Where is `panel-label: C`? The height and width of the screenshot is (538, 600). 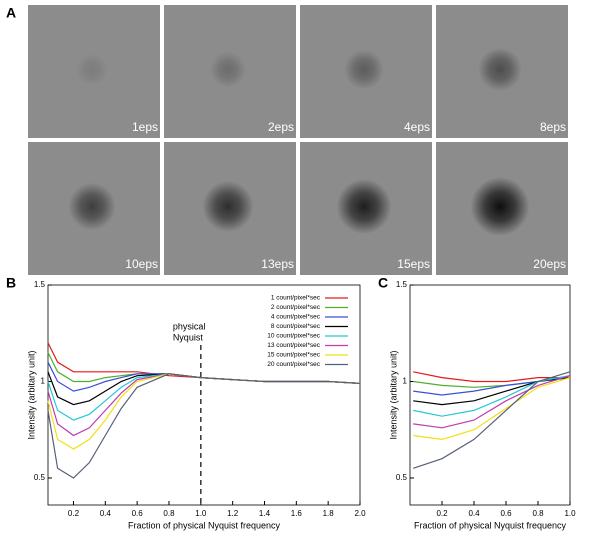
panel-label: C is located at coordinates (383, 283).